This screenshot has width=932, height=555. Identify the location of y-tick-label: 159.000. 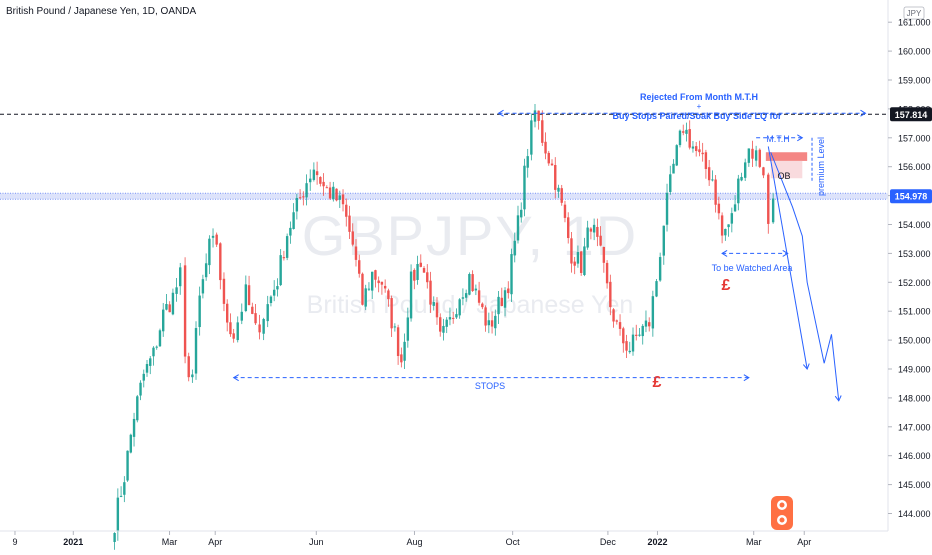
(914, 81).